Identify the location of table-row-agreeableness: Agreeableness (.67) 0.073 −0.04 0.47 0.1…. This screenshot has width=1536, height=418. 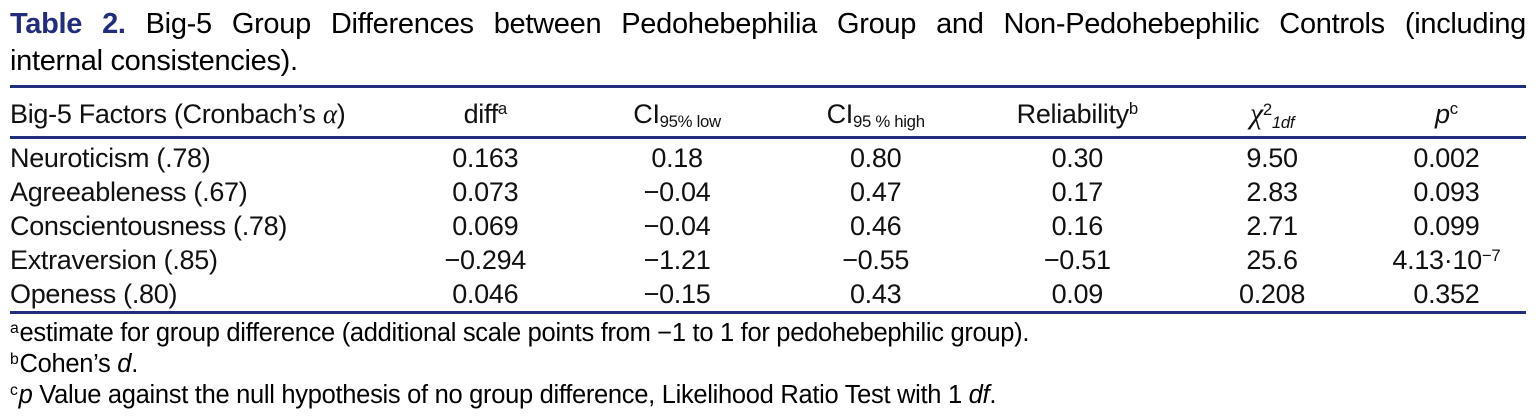
(768, 192).